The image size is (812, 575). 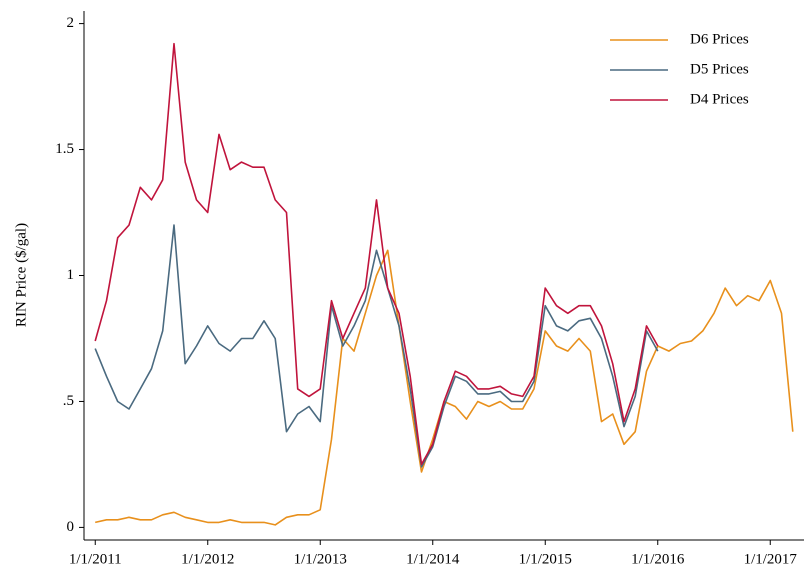 What do you see at coordinates (545, 559) in the screenshot?
I see `x-tick-label: 1/1/2015` at bounding box center [545, 559].